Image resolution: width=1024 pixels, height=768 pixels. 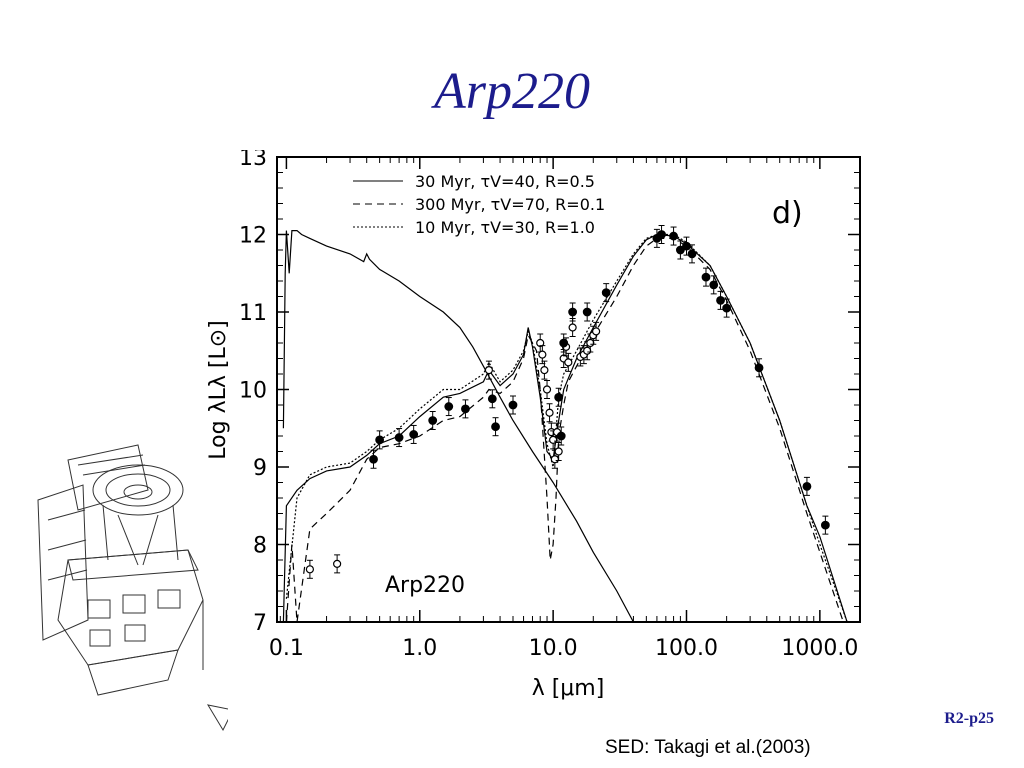 What do you see at coordinates (505, 227) in the screenshot?
I see `legend-entry-3: 10 Myr, τV=30, R=1.0` at bounding box center [505, 227].